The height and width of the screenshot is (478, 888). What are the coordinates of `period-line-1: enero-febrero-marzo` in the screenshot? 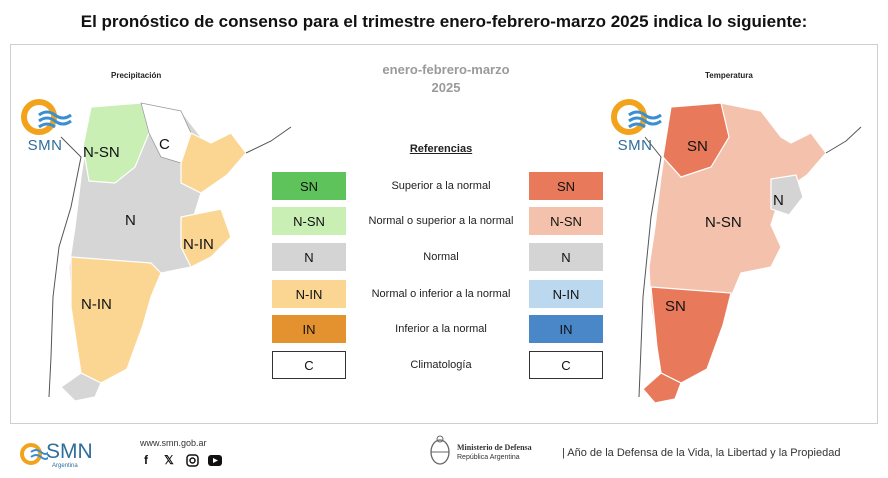 It's located at (446, 69).